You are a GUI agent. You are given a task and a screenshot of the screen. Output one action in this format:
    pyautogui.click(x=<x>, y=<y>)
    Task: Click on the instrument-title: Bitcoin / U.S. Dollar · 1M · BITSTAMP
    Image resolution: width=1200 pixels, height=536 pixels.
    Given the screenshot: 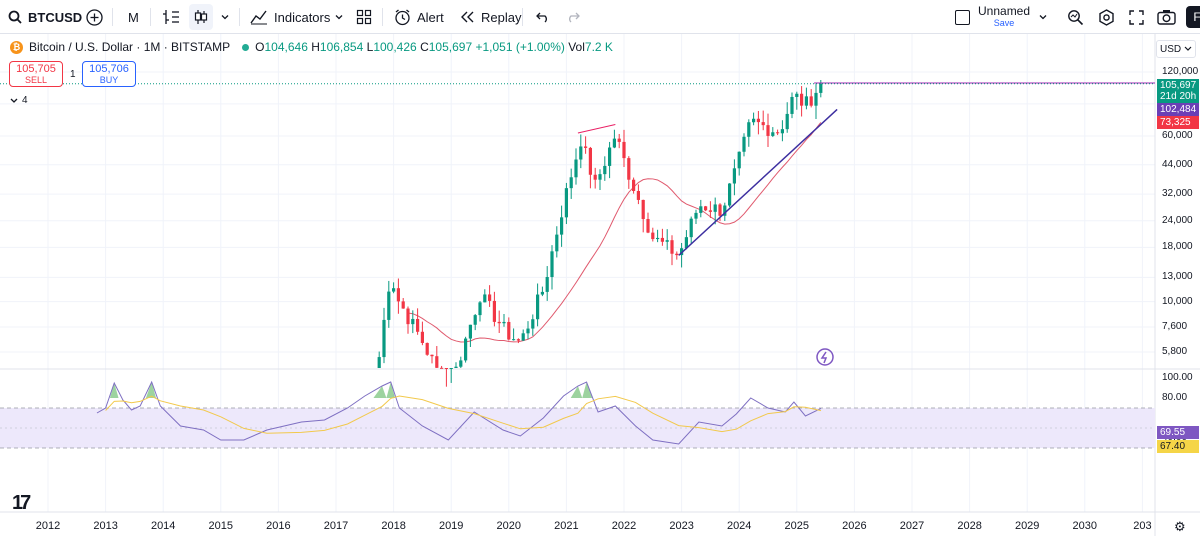 What is the action you would take?
    pyautogui.click(x=130, y=47)
    